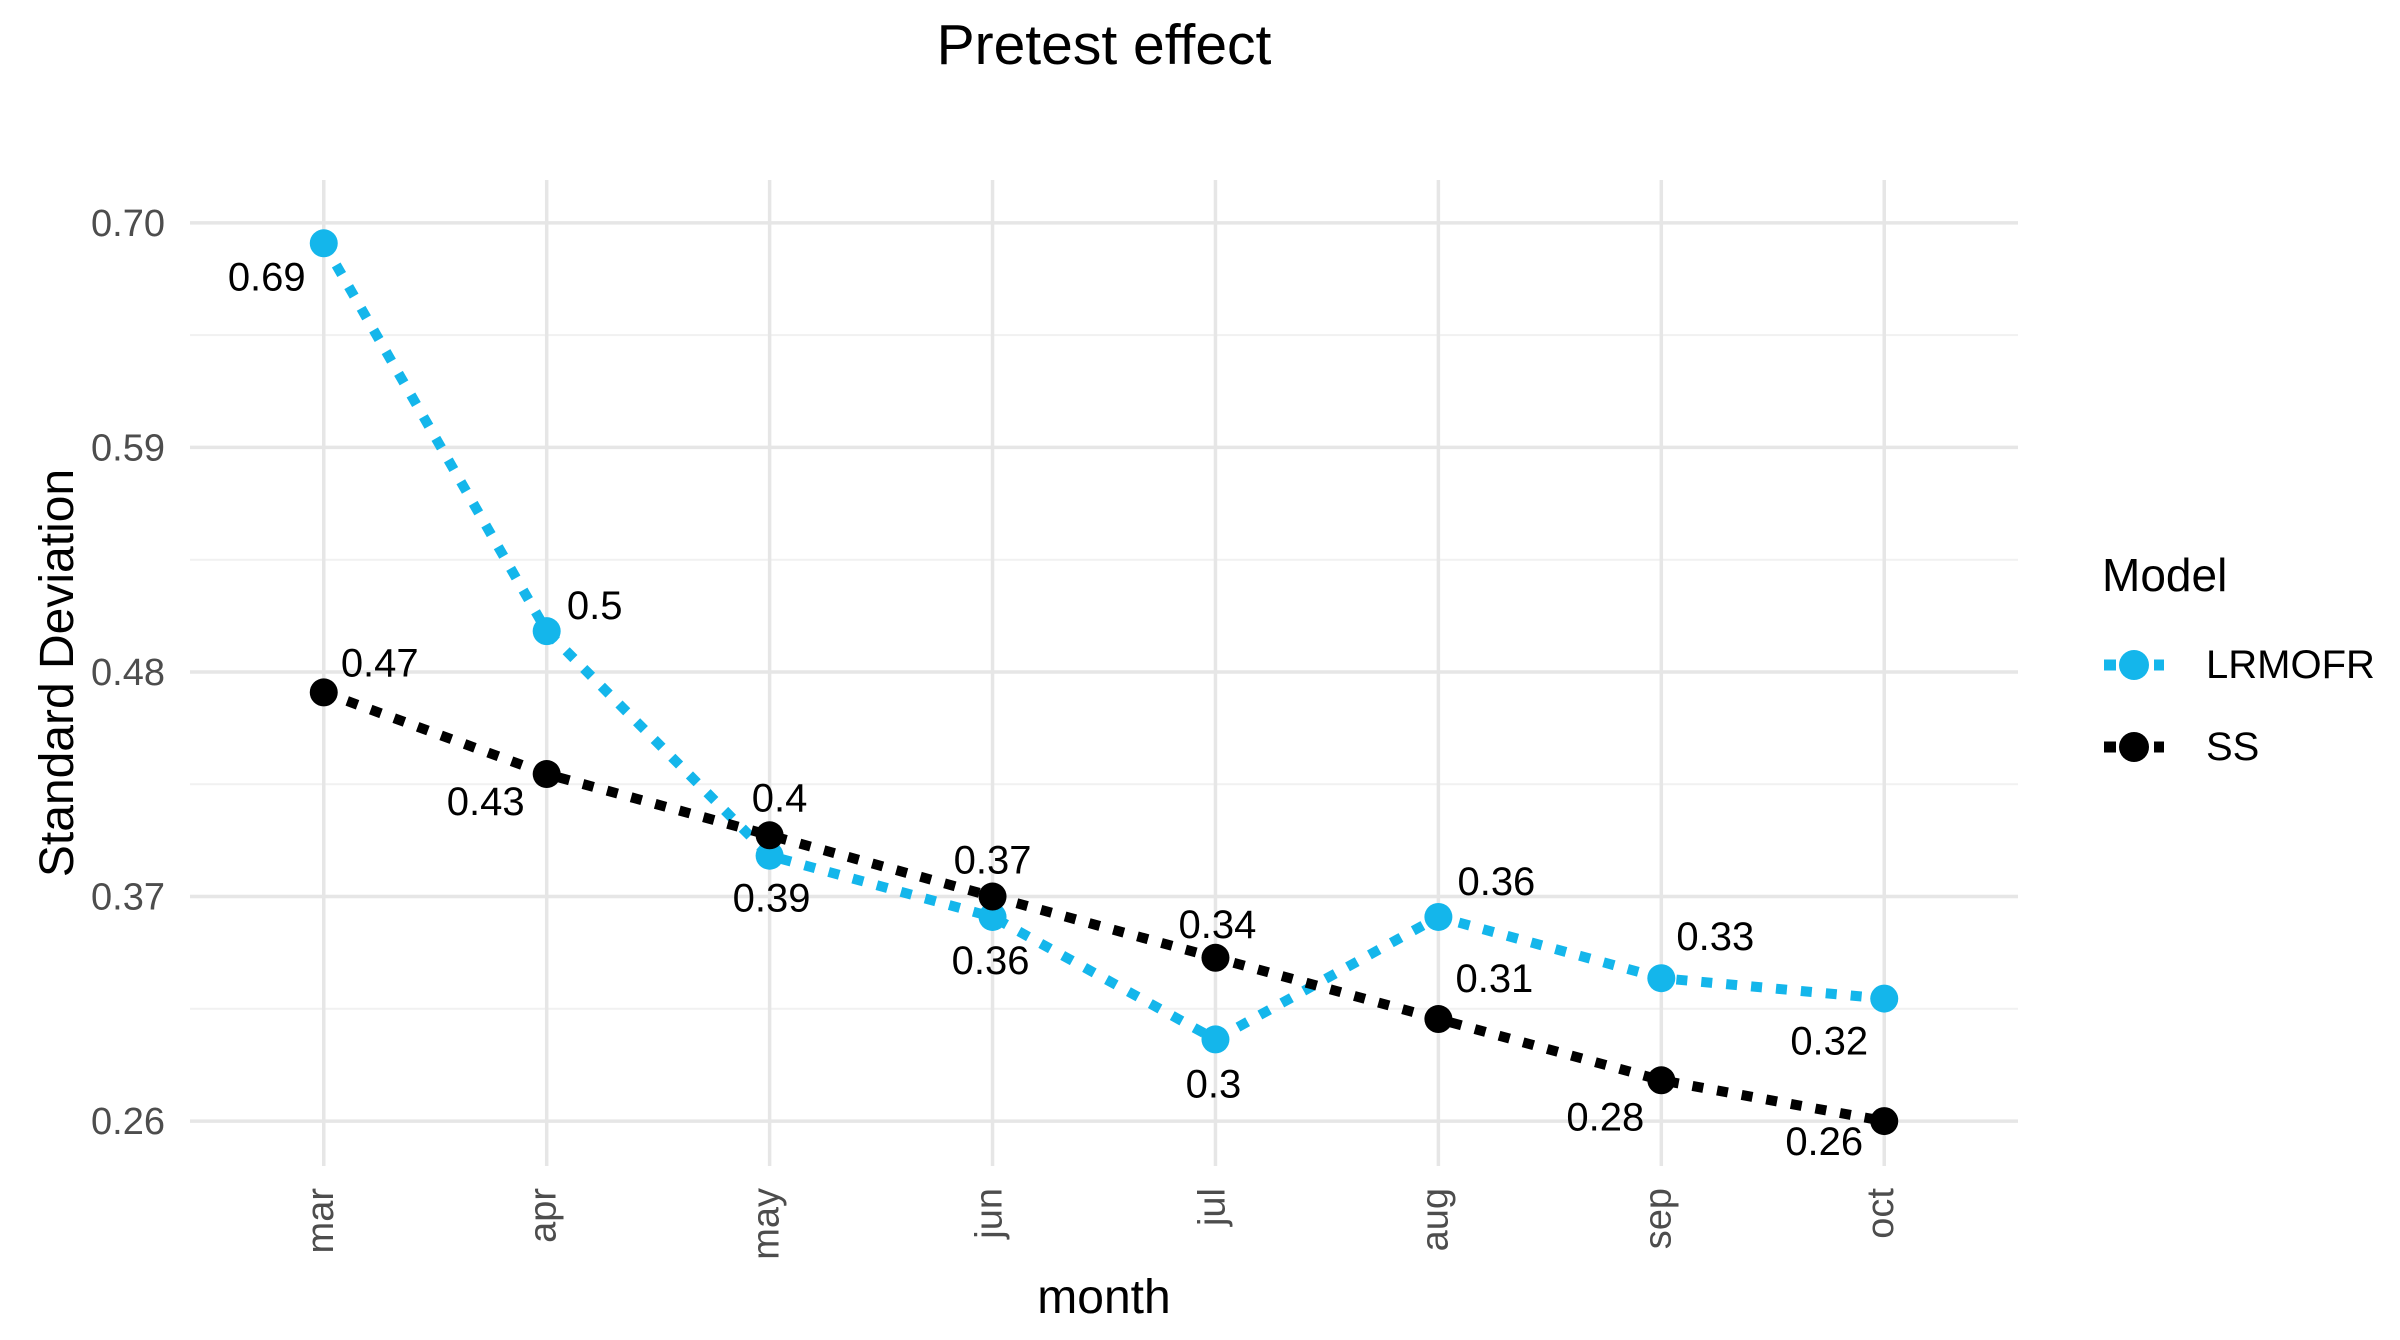 This screenshot has height=1340, width=2400. I want to click on legend-entry-LRMOFR: LRMOFR, so click(2238, 665).